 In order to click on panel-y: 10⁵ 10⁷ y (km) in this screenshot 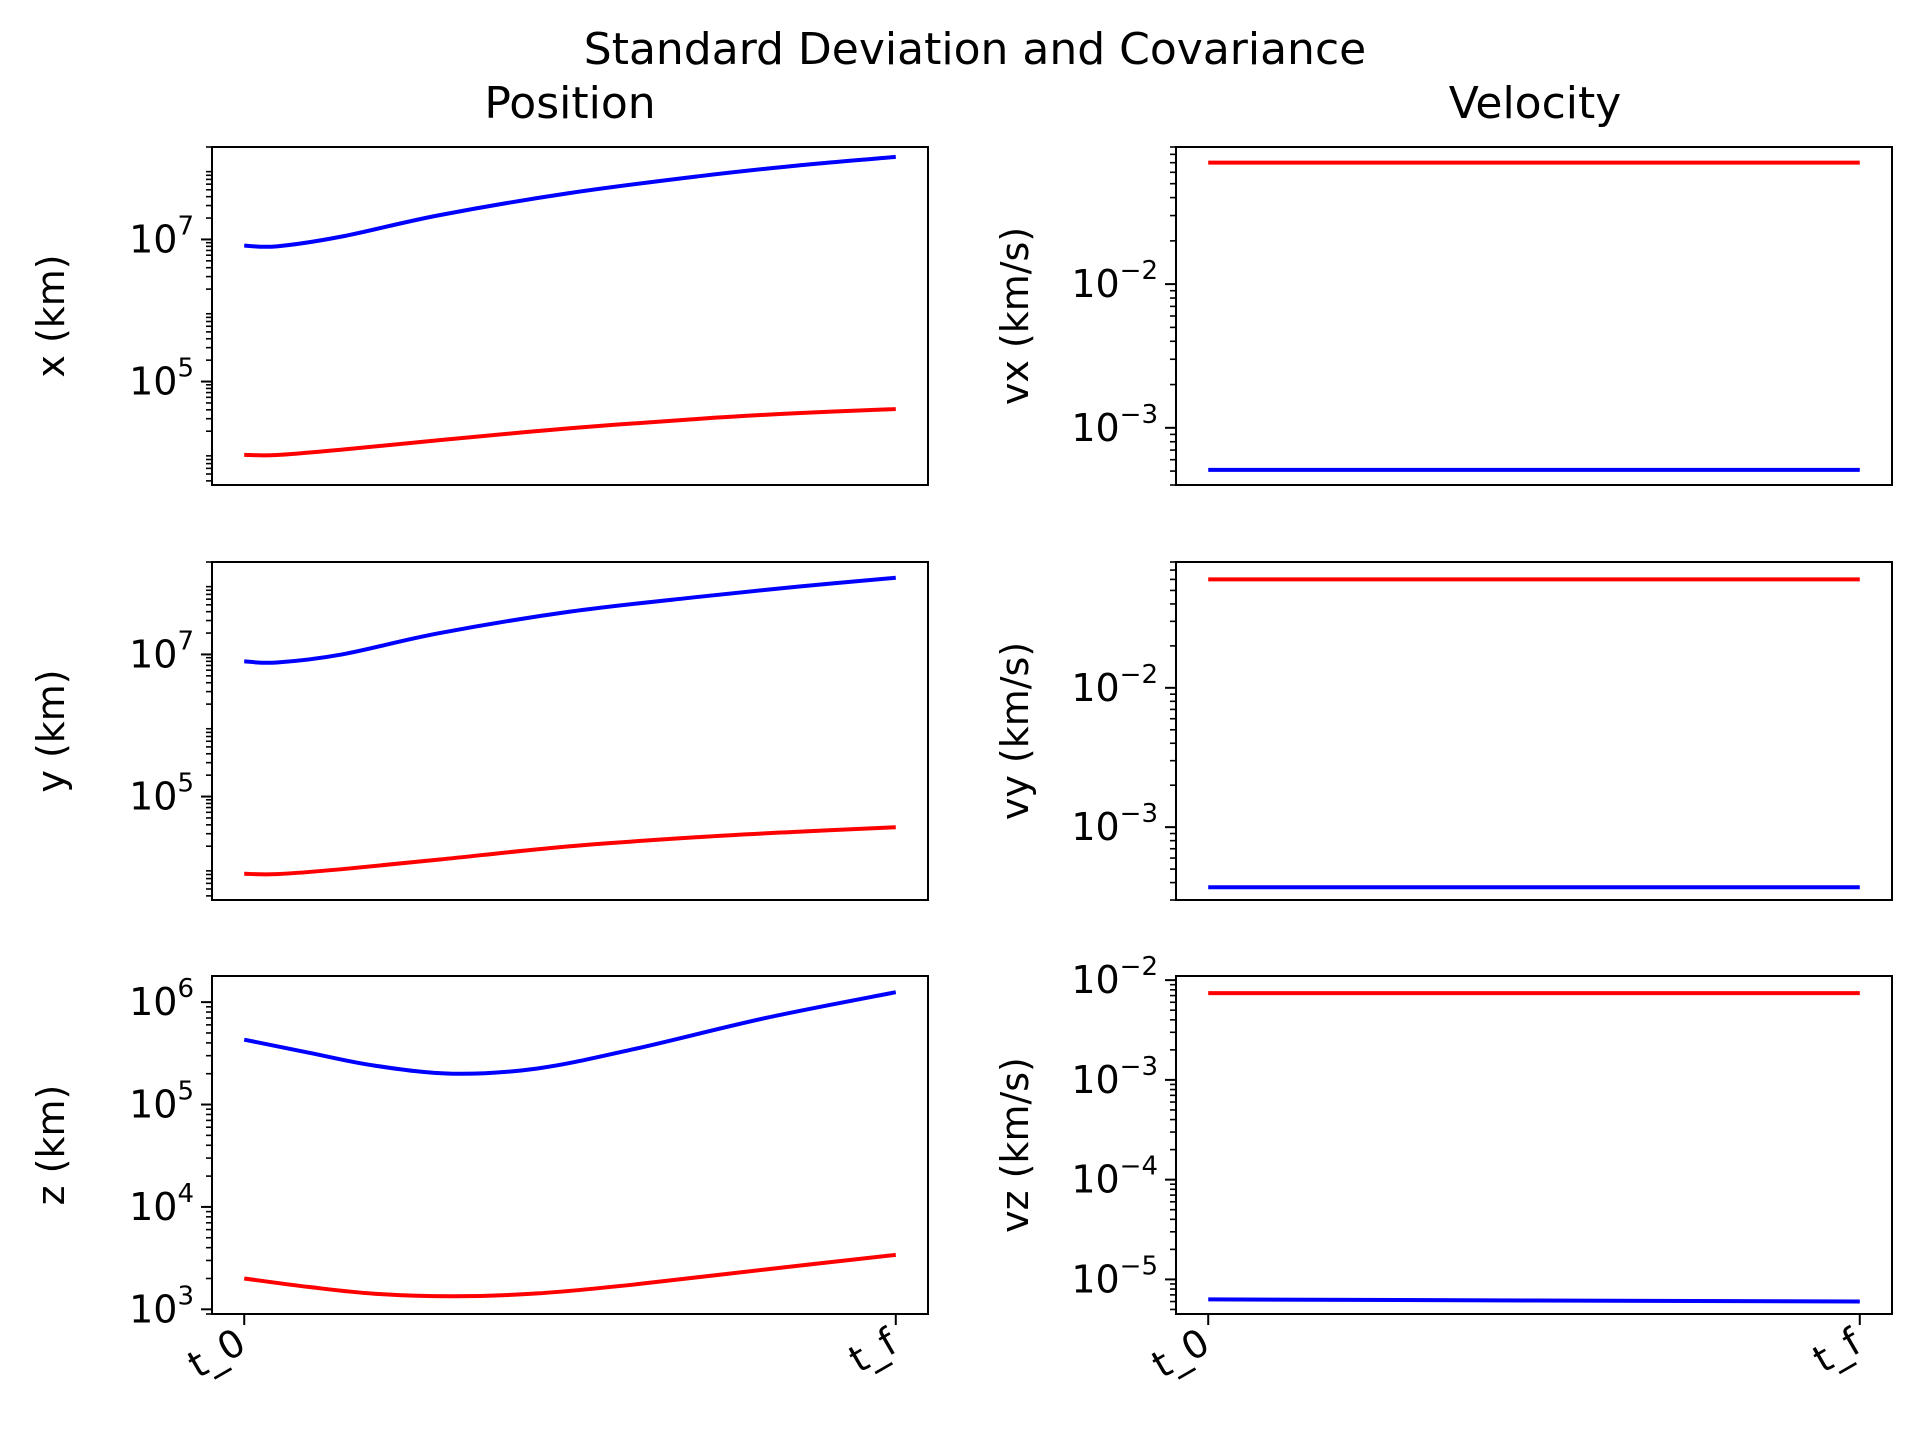, I will do `click(479, 731)`.